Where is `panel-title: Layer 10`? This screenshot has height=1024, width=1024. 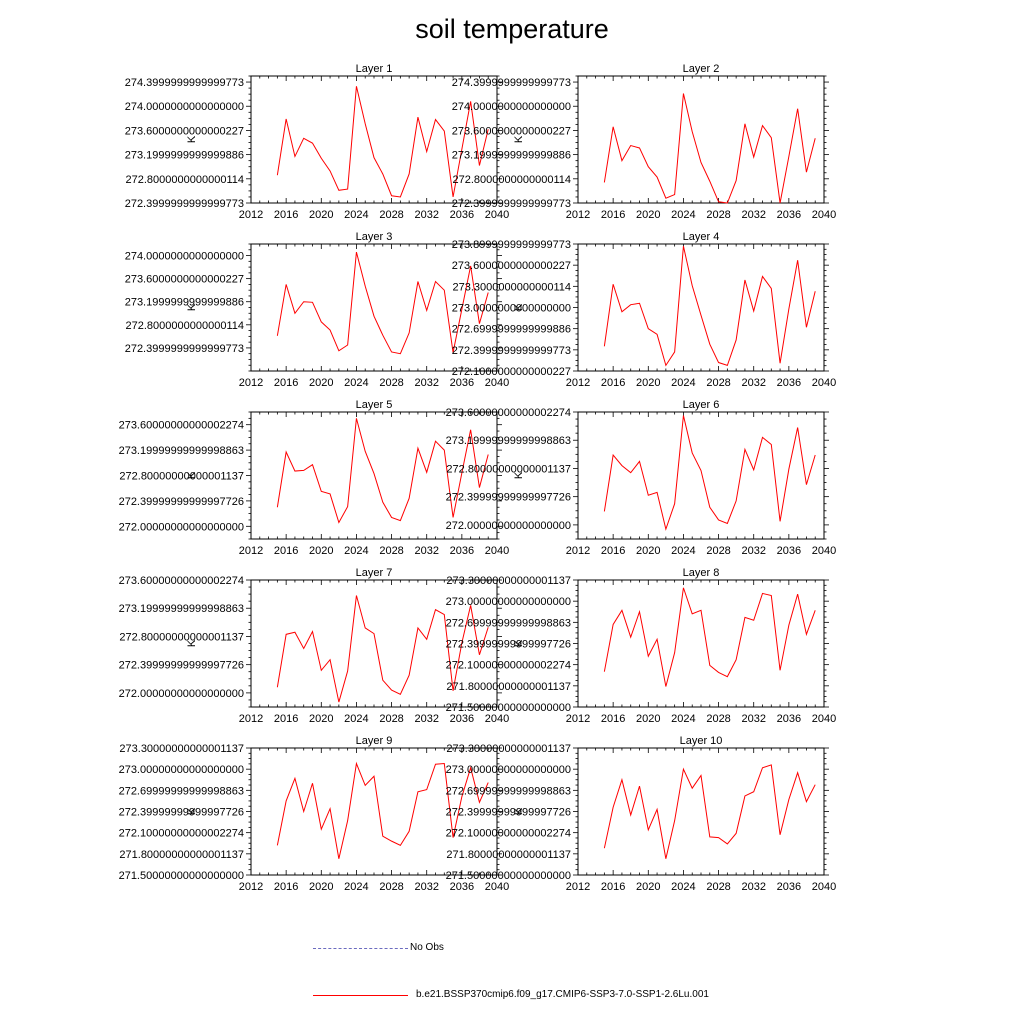
panel-title: Layer 10 is located at coordinates (701, 741).